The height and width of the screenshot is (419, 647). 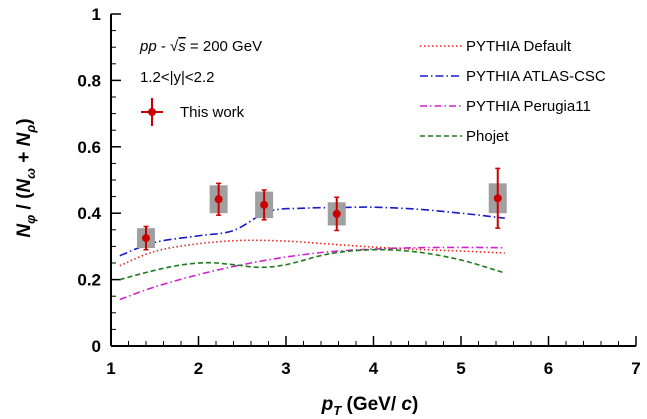 What do you see at coordinates (212, 112) in the screenshot?
I see `legend-this-work-label: This work` at bounding box center [212, 112].